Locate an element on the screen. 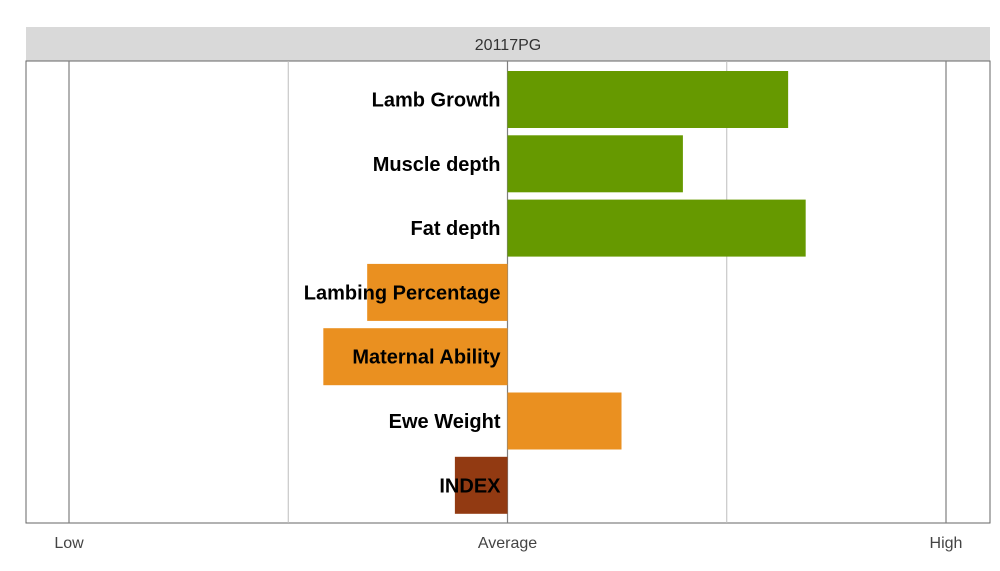 Image resolution: width=1000 pixels, height=571 pixels. bar-label: INDEX is located at coordinates (470, 486).